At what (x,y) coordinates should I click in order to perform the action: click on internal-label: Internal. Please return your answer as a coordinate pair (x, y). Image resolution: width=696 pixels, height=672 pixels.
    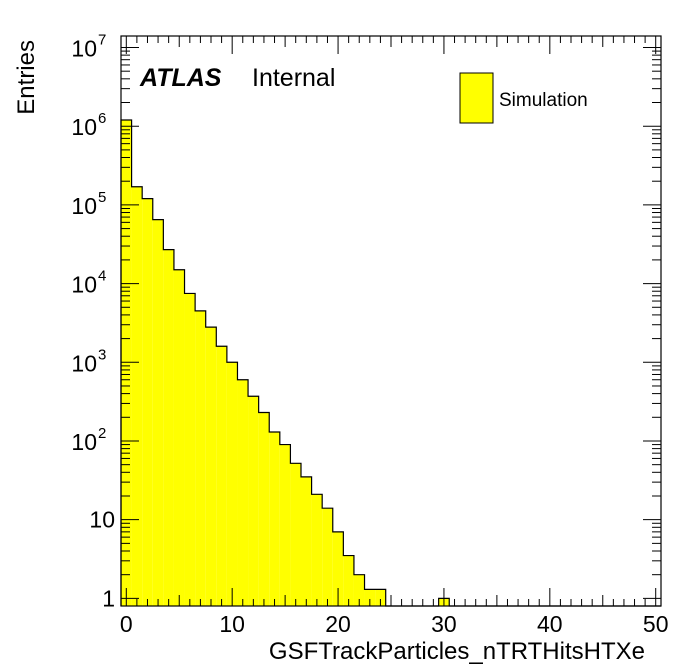
    Looking at the image, I should click on (293, 78).